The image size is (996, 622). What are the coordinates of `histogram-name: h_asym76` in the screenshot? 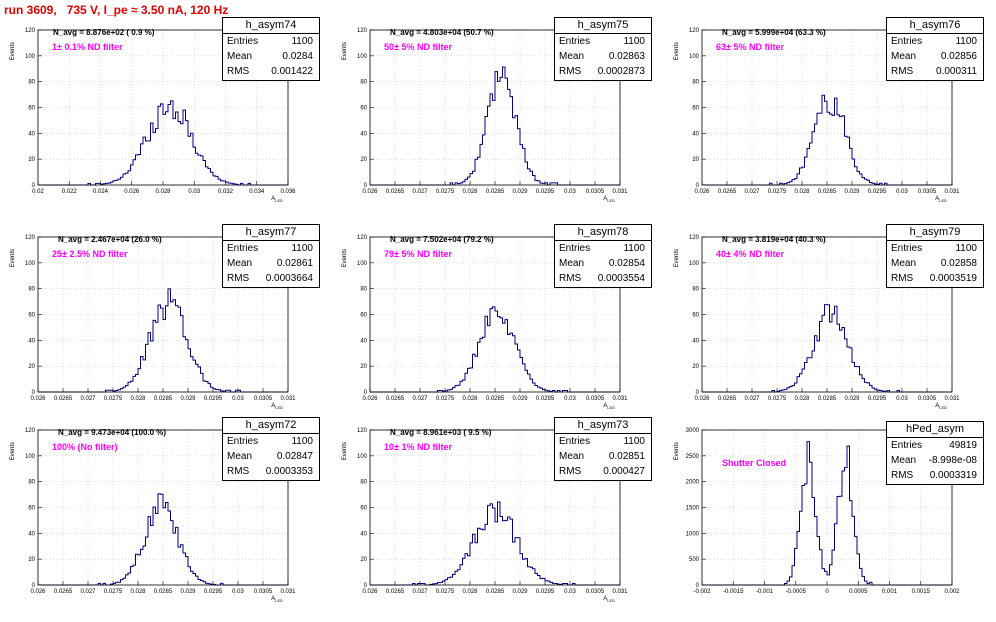 It's located at (935, 26).